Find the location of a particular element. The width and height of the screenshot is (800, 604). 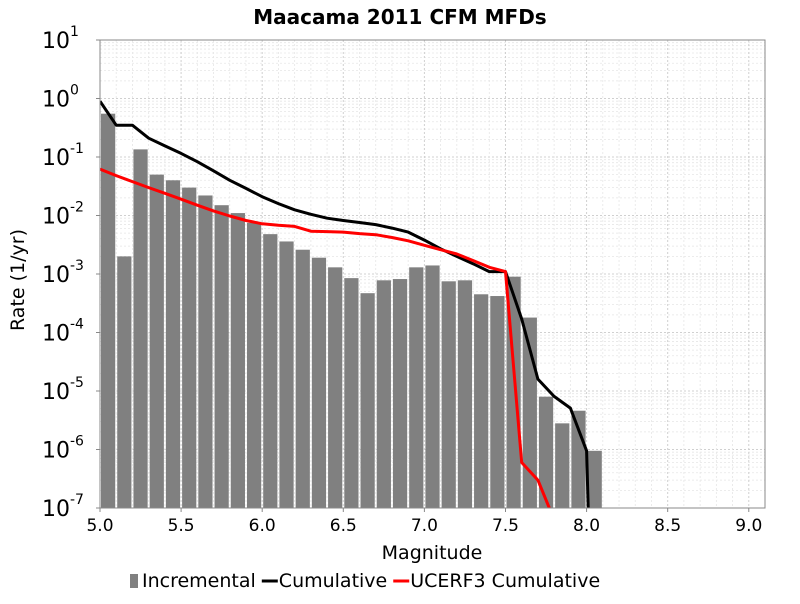

y-tick-exponent: 0 is located at coordinates (74, 91).